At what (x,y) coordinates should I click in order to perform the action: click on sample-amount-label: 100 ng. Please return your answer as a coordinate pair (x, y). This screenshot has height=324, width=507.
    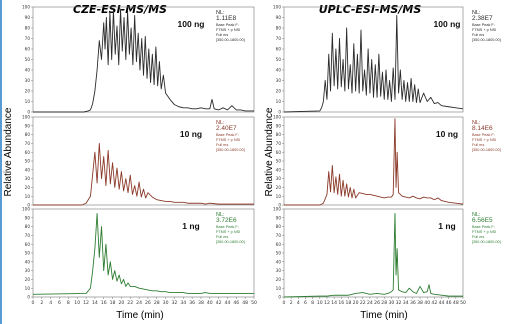
    Looking at the image, I should click on (447, 24).